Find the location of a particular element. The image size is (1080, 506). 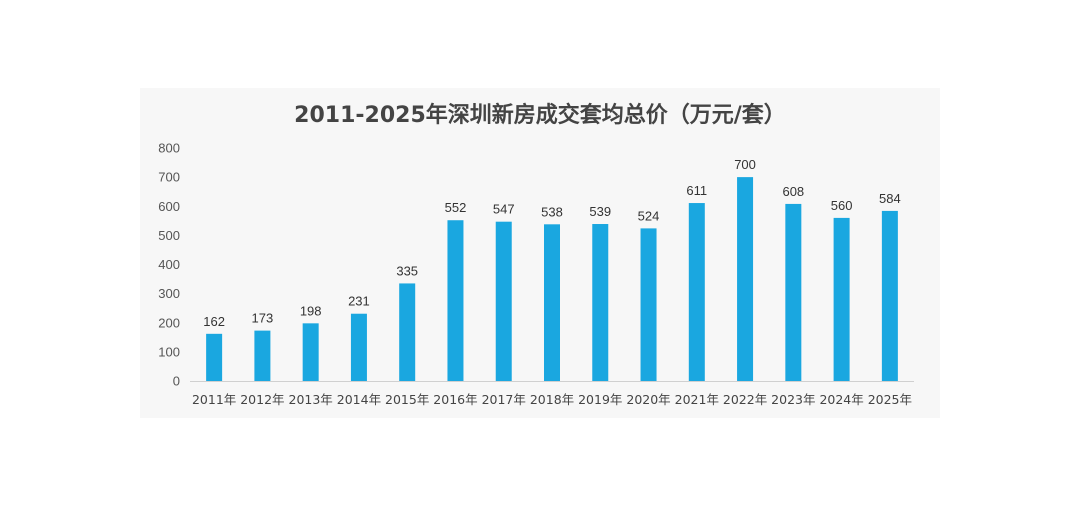

data-label: 335 is located at coordinates (407, 270).